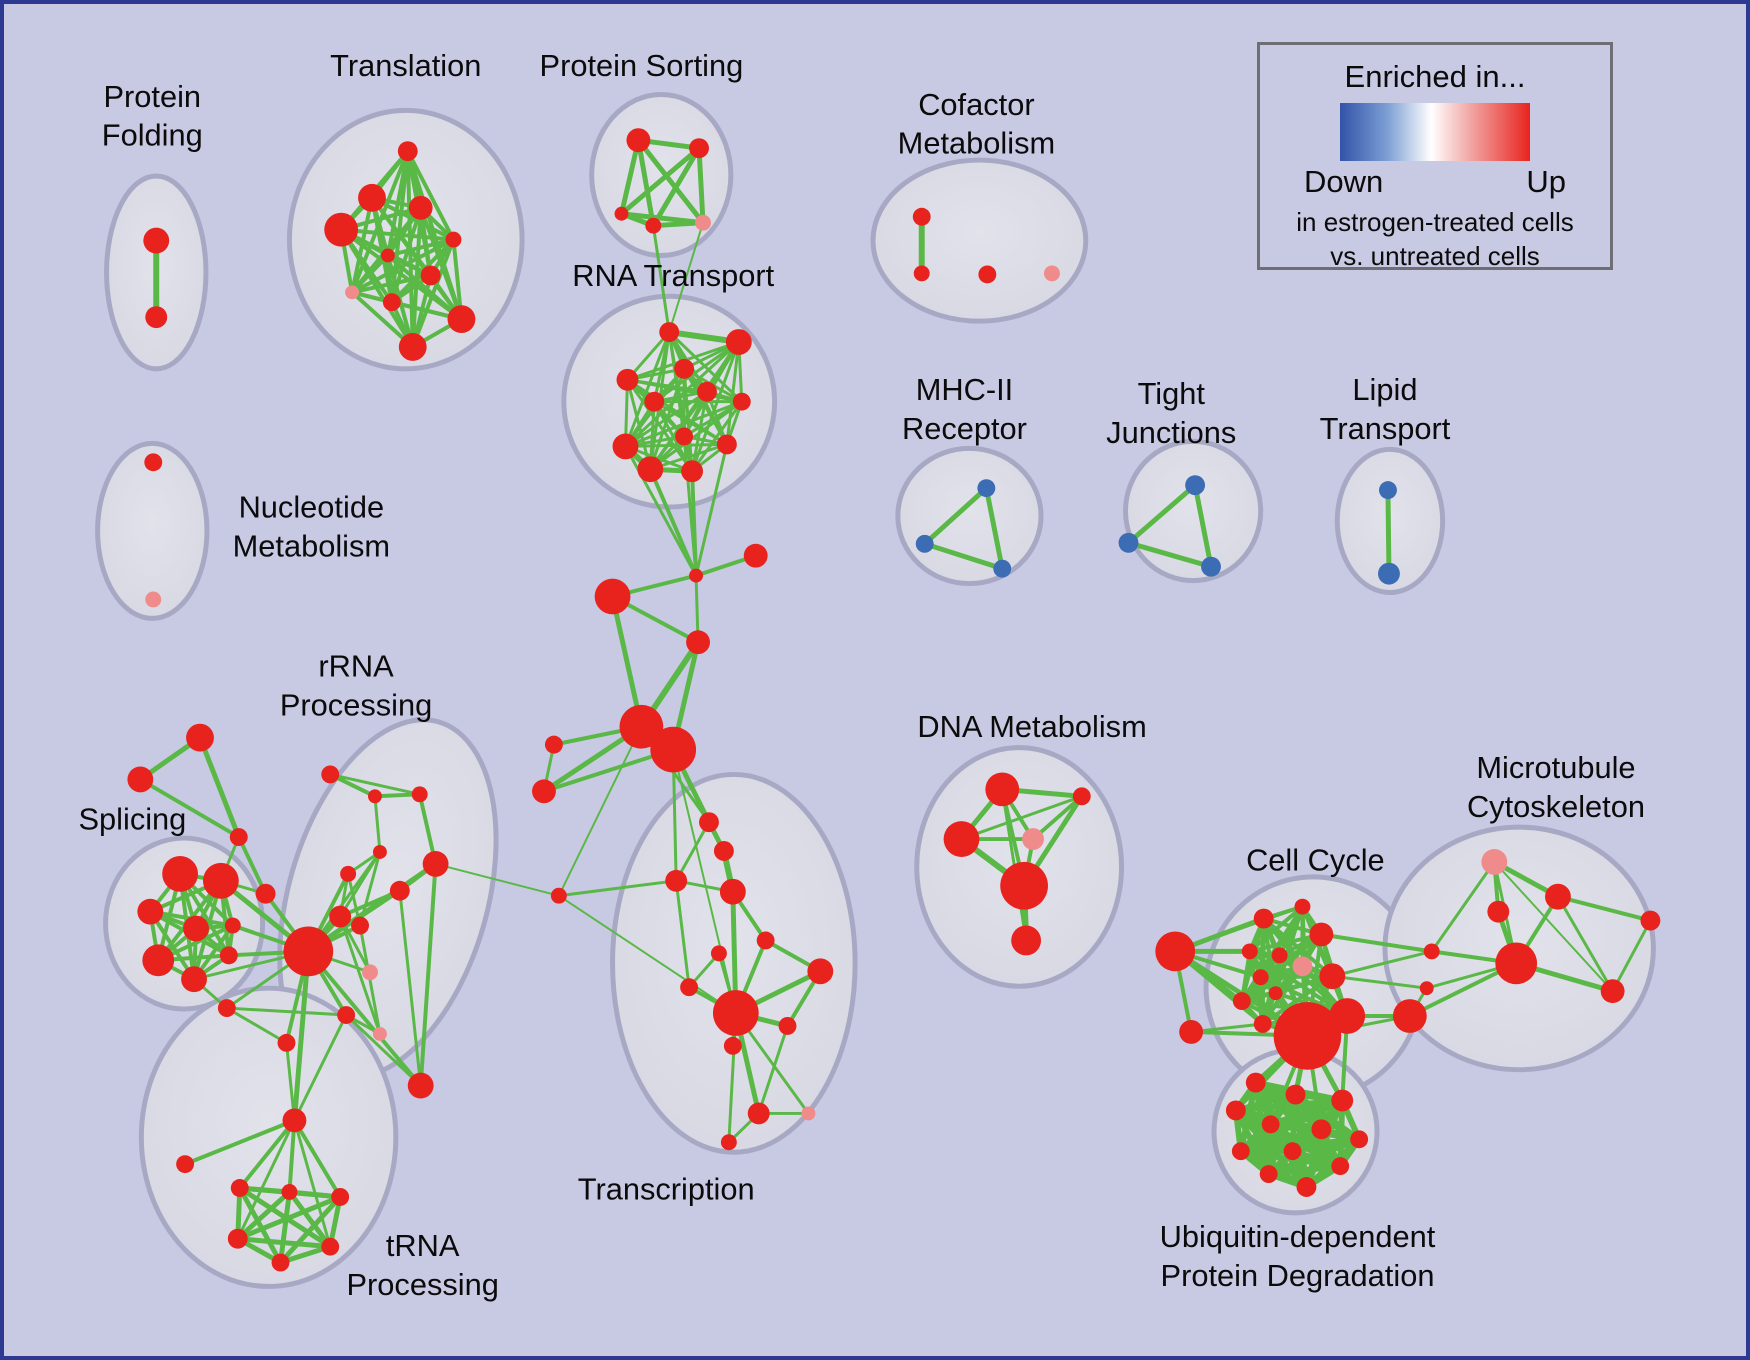  What do you see at coordinates (1555, 767) in the screenshot?
I see `cluster-label-microtubule-cytoskeleton: Microtubule` at bounding box center [1555, 767].